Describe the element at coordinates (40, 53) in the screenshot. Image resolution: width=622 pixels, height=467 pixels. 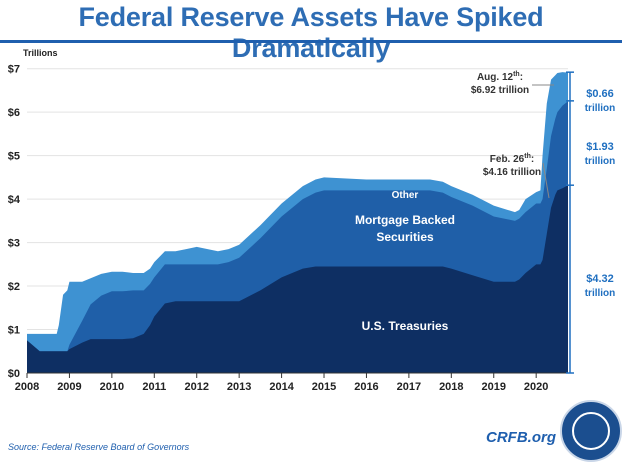
I see `y-axis-label: Trillions` at that location.